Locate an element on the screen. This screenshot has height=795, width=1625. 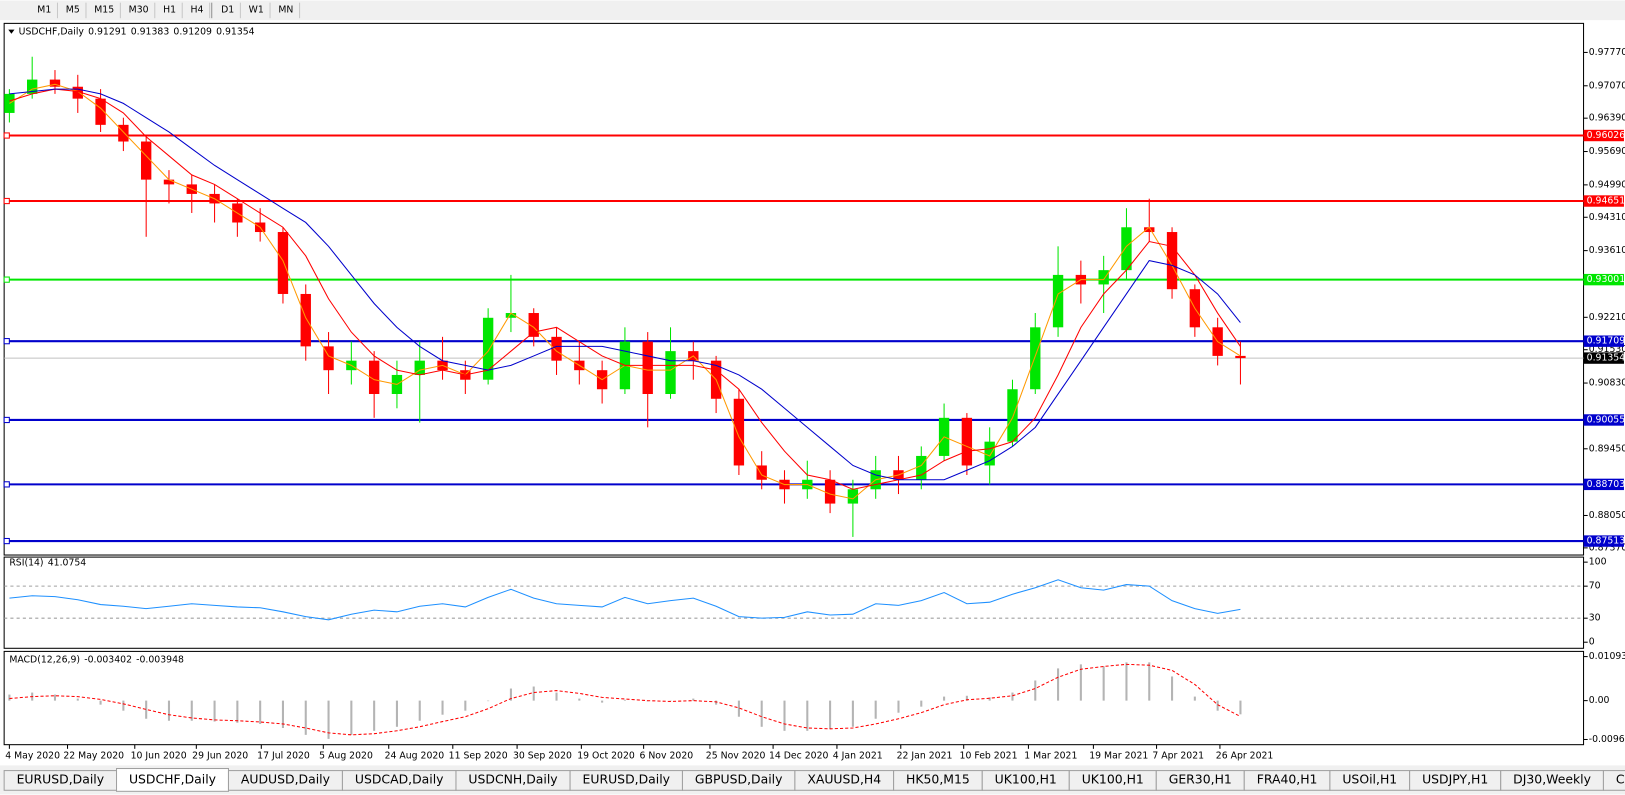
chart-tab: CHINA300,H1 is located at coordinates (1613, 780).